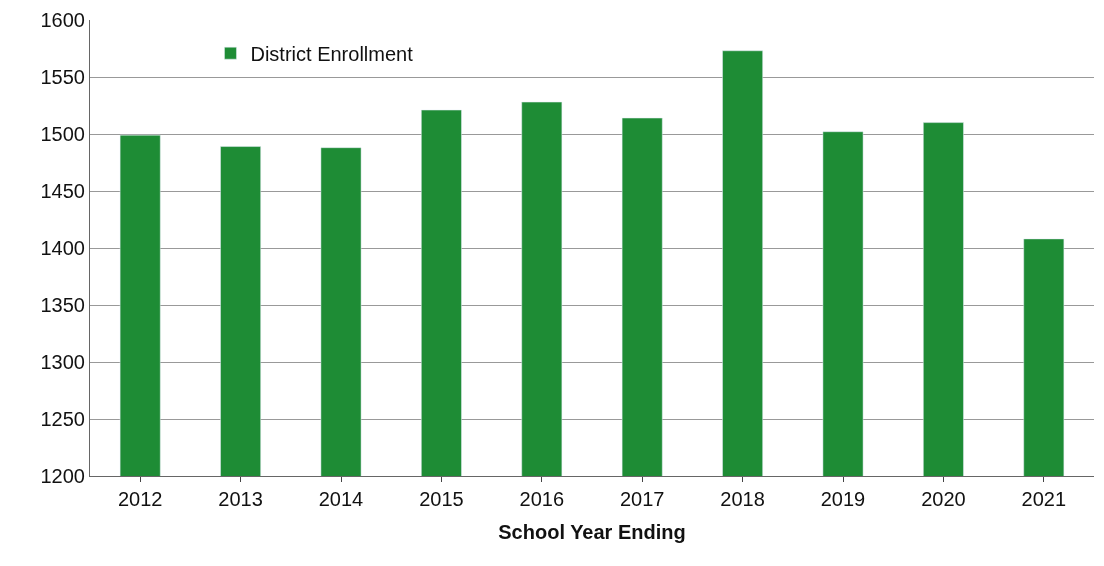  Describe the element at coordinates (332, 53) in the screenshot. I see `legend-label: District Enrollment` at that location.